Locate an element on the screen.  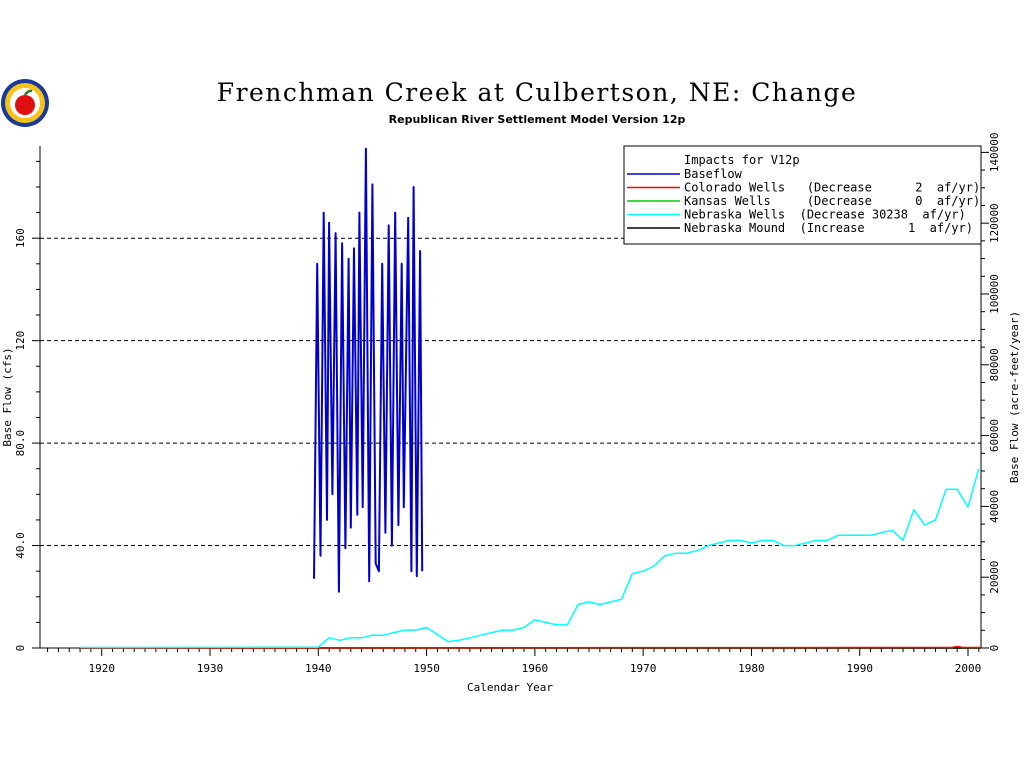
legend-label: Baseflow is located at coordinates (713, 174).